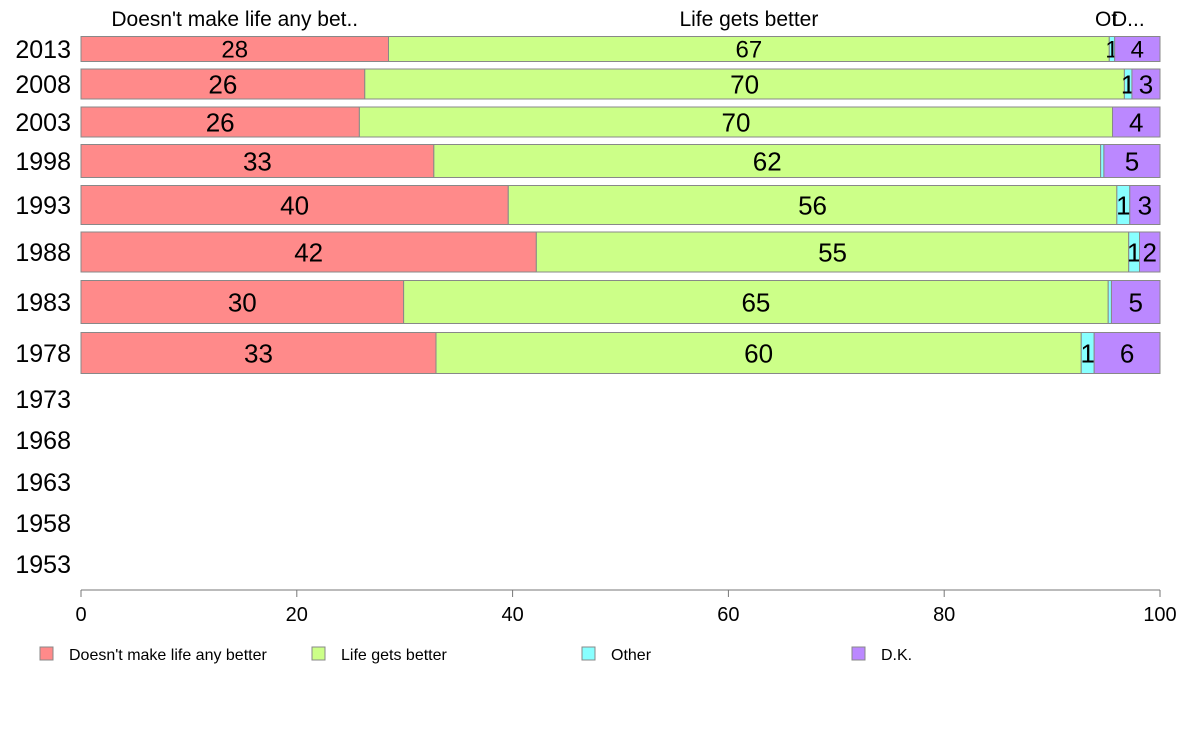 The image size is (1188, 736). Describe the element at coordinates (1134, 252) in the screenshot. I see `value-label-1988-seg-2: 1` at that location.